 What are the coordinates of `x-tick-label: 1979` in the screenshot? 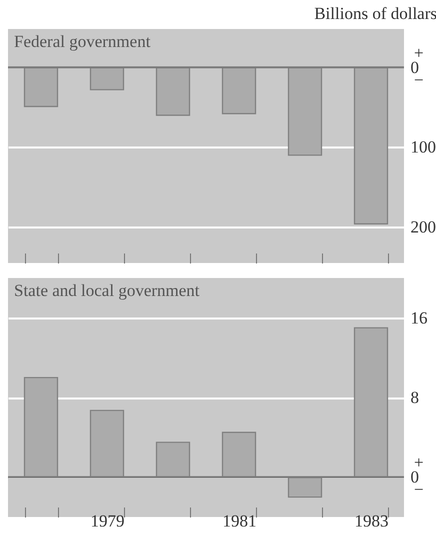 It's located at (107, 521).